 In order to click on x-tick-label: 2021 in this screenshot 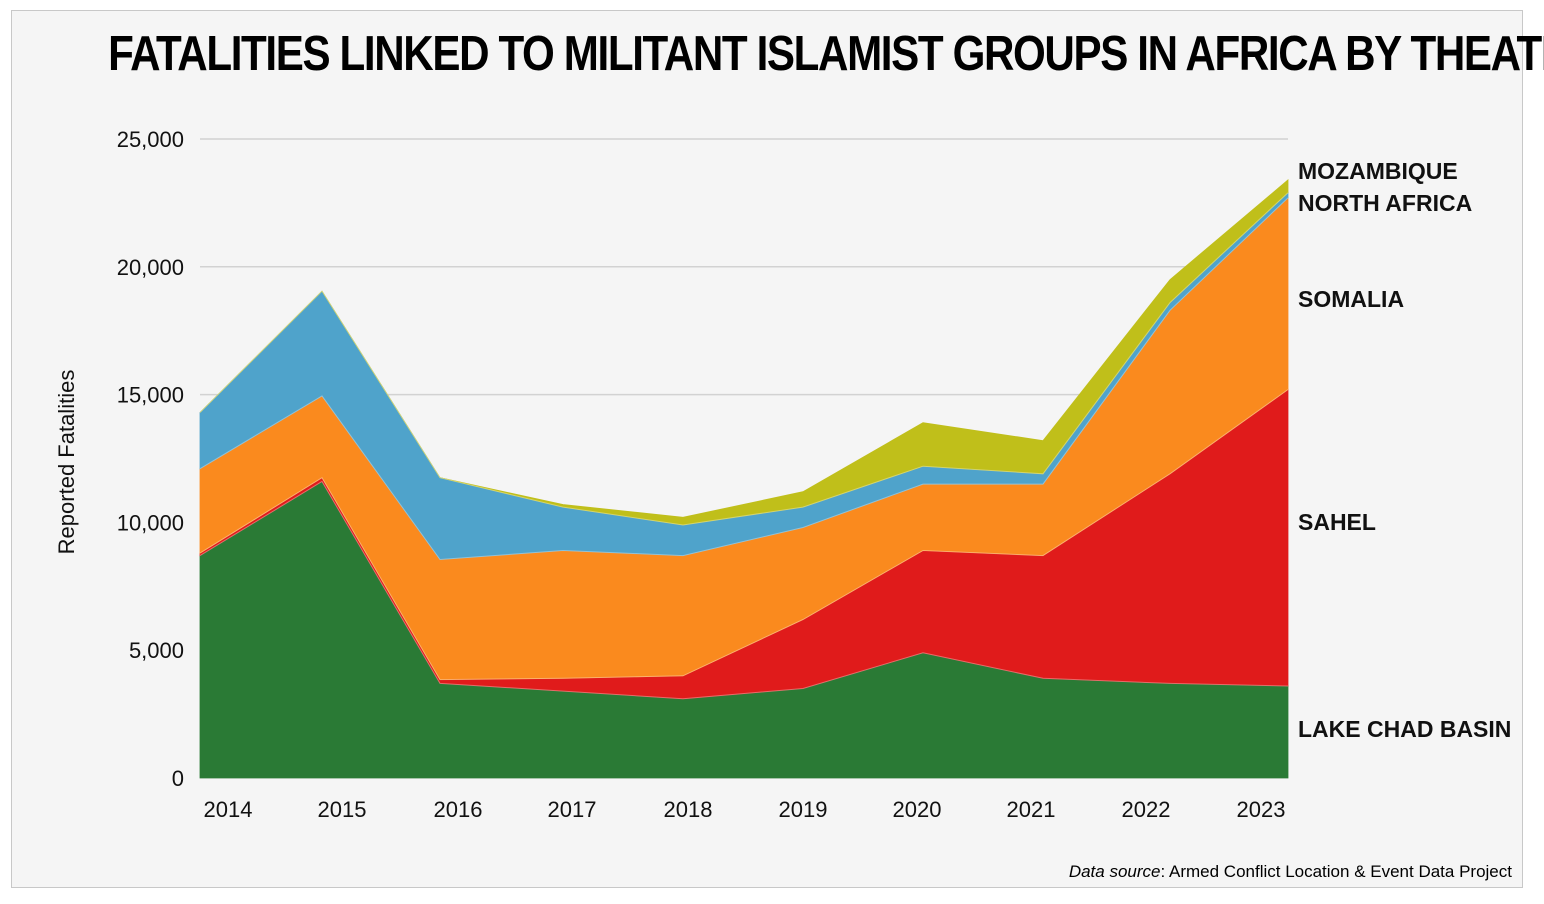, I will do `click(1031, 809)`.